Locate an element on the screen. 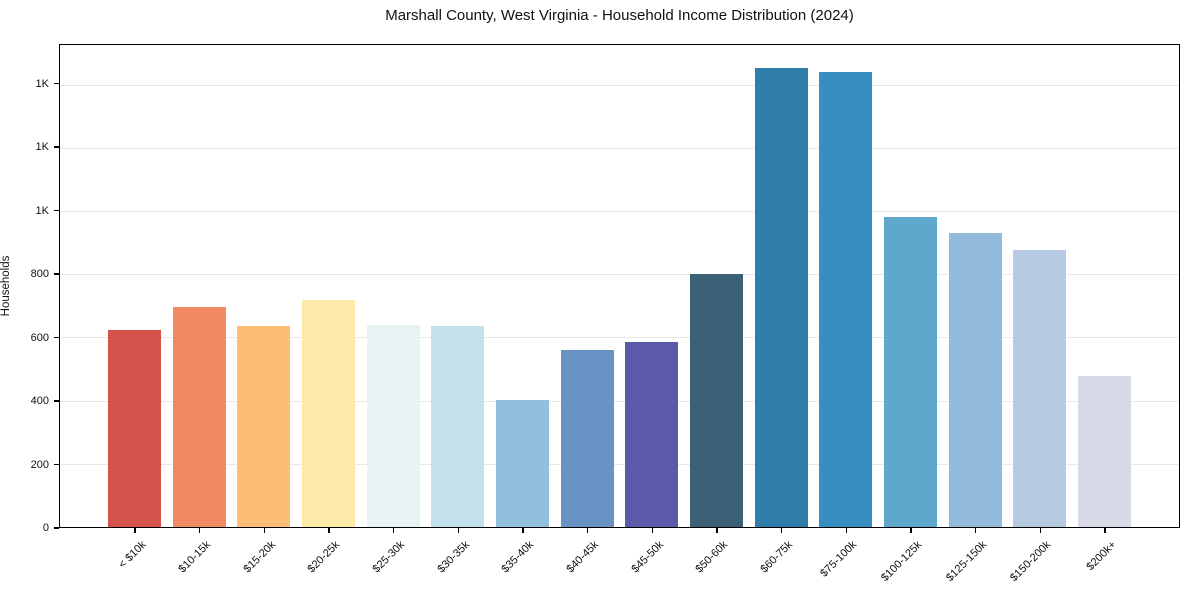 This screenshot has height=590, width=1189. xtick-mark-$25-30k is located at coordinates (393, 530).